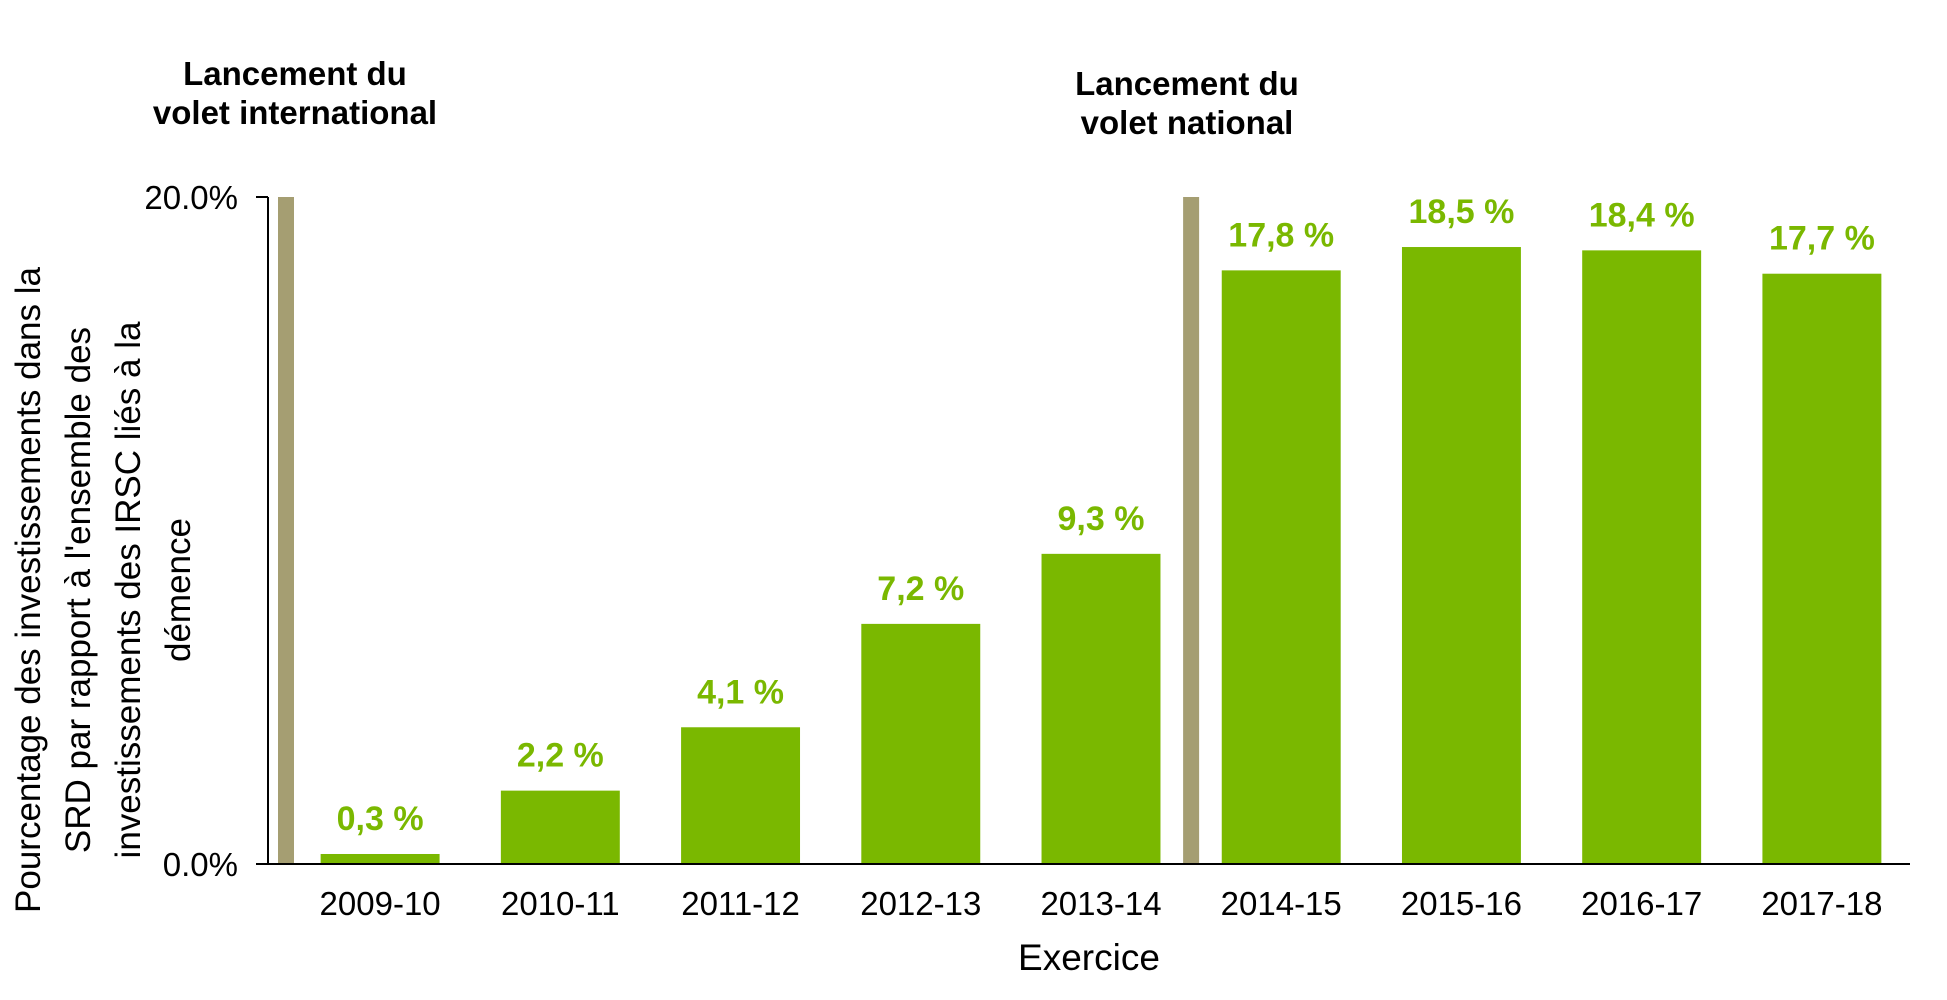 The image size is (1947, 1000). Describe the element at coordinates (1089, 957) in the screenshot. I see `x-axis-title: Exercice` at that location.